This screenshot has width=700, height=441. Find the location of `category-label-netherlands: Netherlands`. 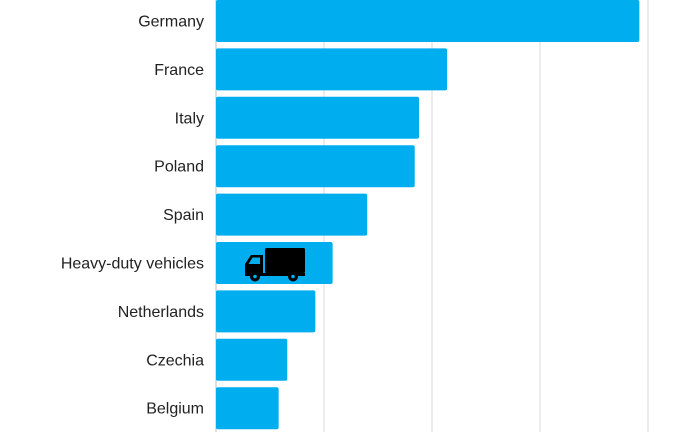

category-label-netherlands: Netherlands is located at coordinates (161, 312).